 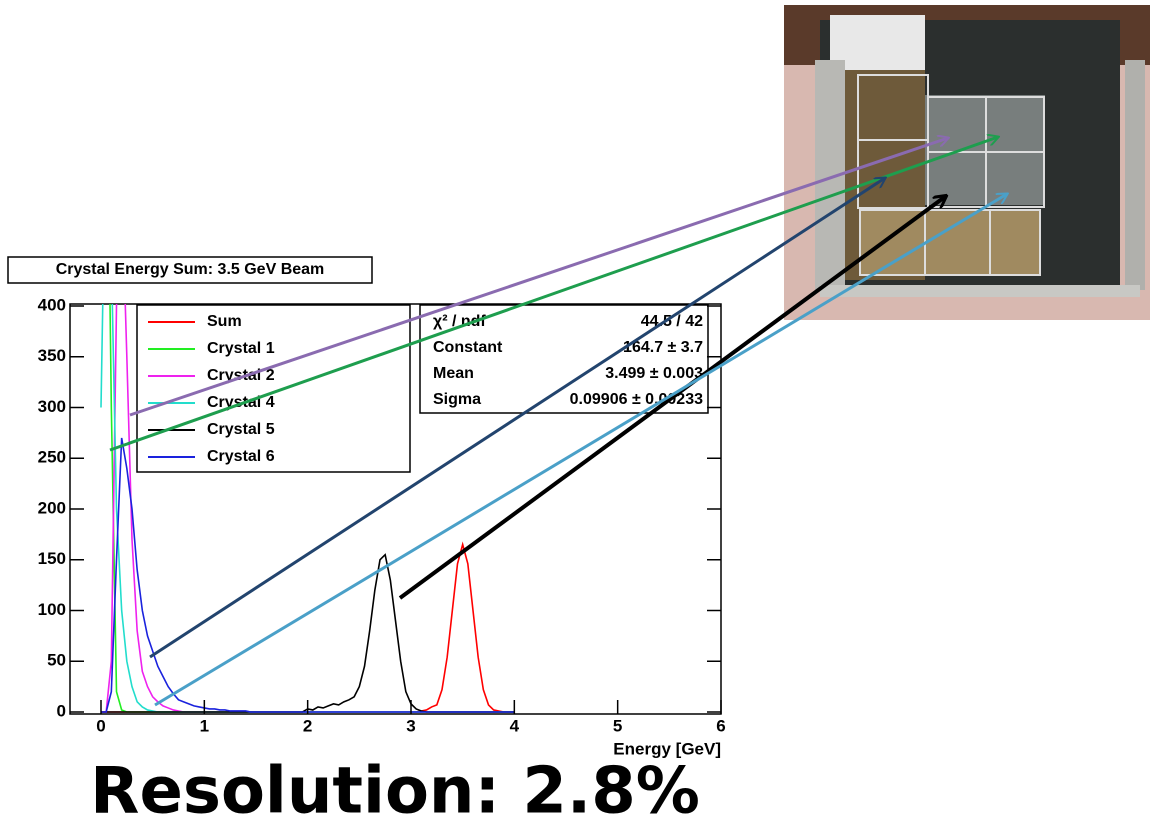 I want to click on y-tick-label: 50, so click(x=56, y=660).